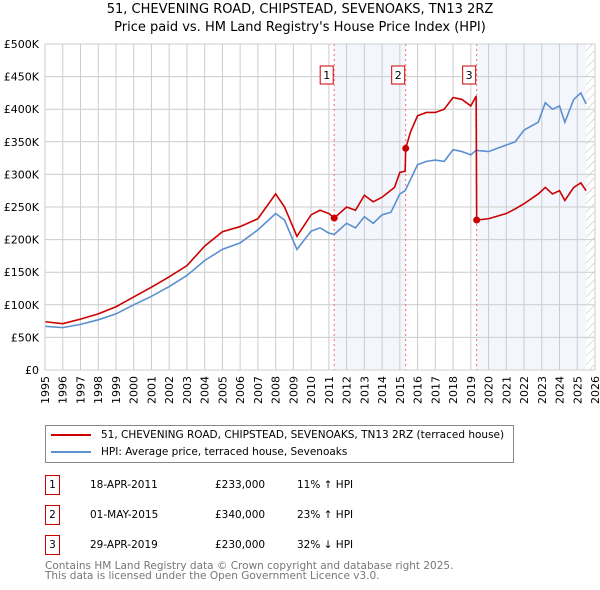 Image resolution: width=600 pixels, height=590 pixels. What do you see at coordinates (240, 515) in the screenshot?
I see `sale-price: £340,000` at bounding box center [240, 515].